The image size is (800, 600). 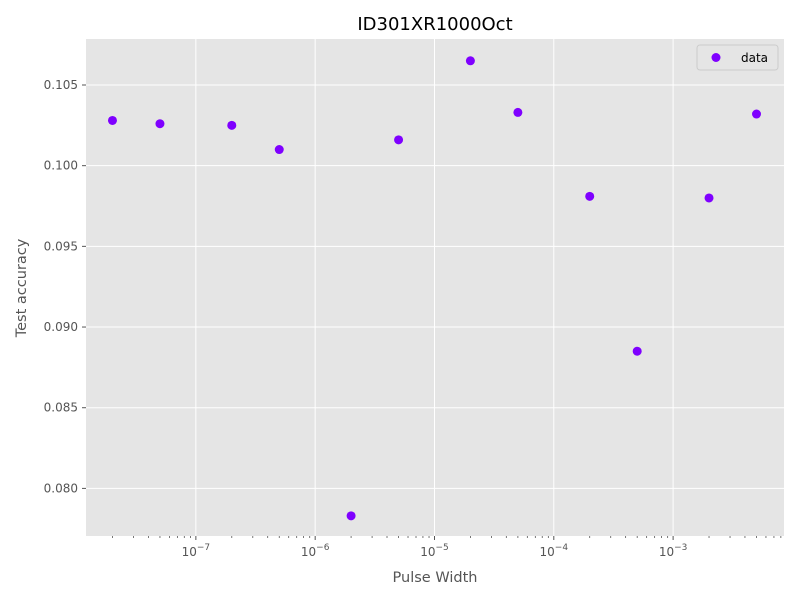 I want to click on legend-box, so click(x=737, y=57).